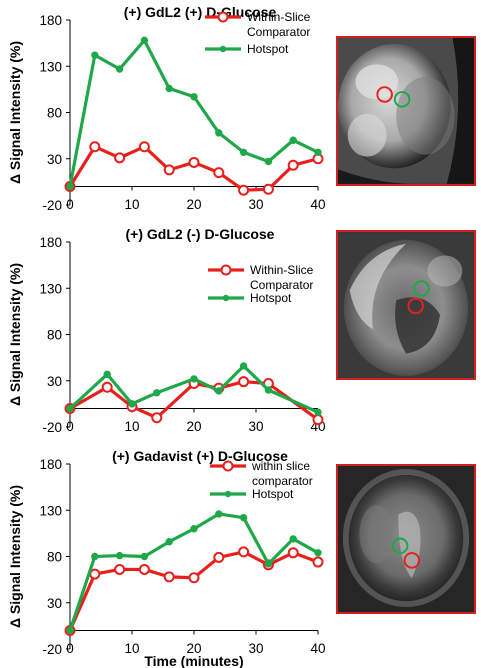  I want to click on mri-image-1-graphic, so click(406, 111).